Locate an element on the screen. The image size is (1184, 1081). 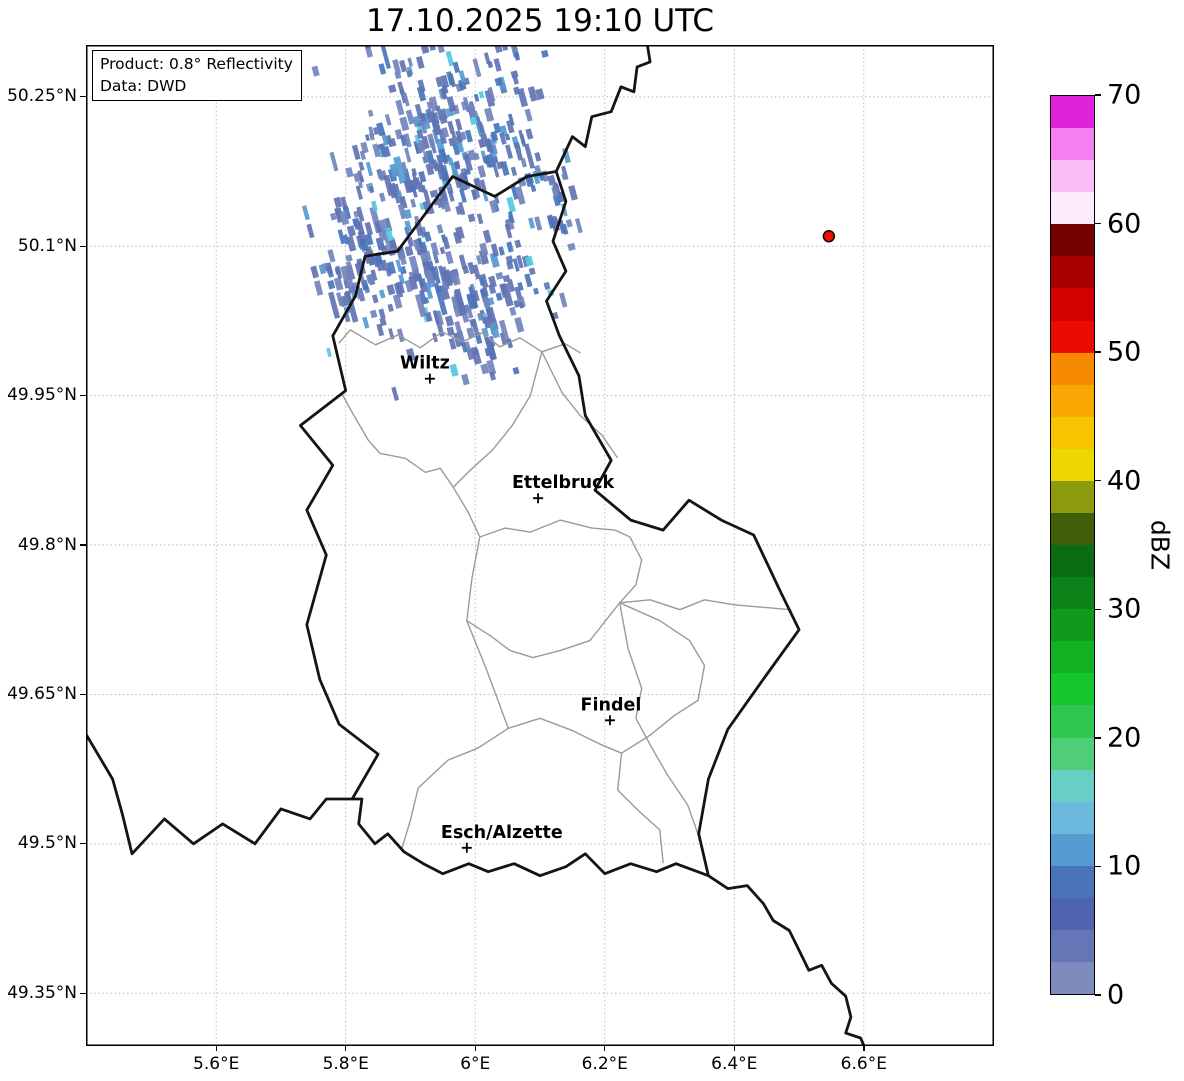
y-axis-tick-label: 49.65°N is located at coordinates (42, 693).